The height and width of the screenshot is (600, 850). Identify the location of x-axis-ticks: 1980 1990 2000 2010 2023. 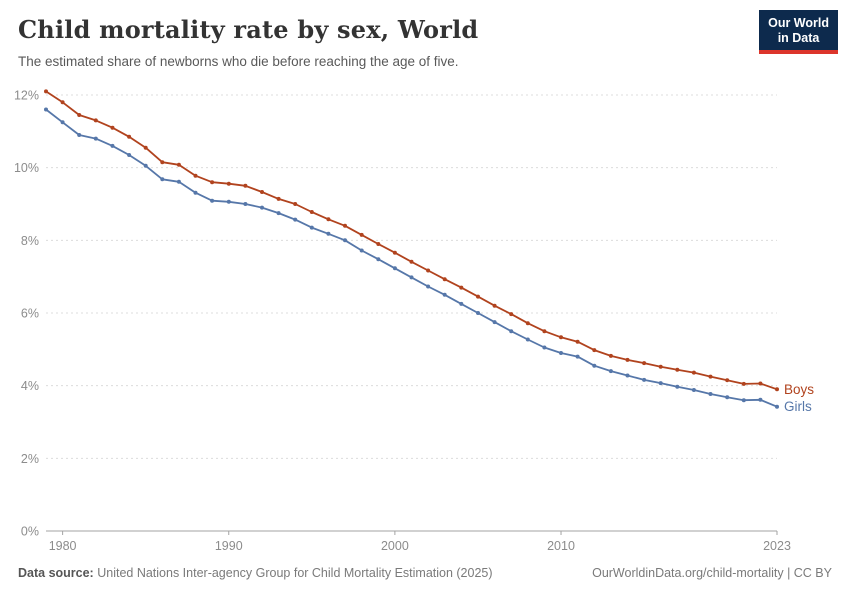
(420, 542).